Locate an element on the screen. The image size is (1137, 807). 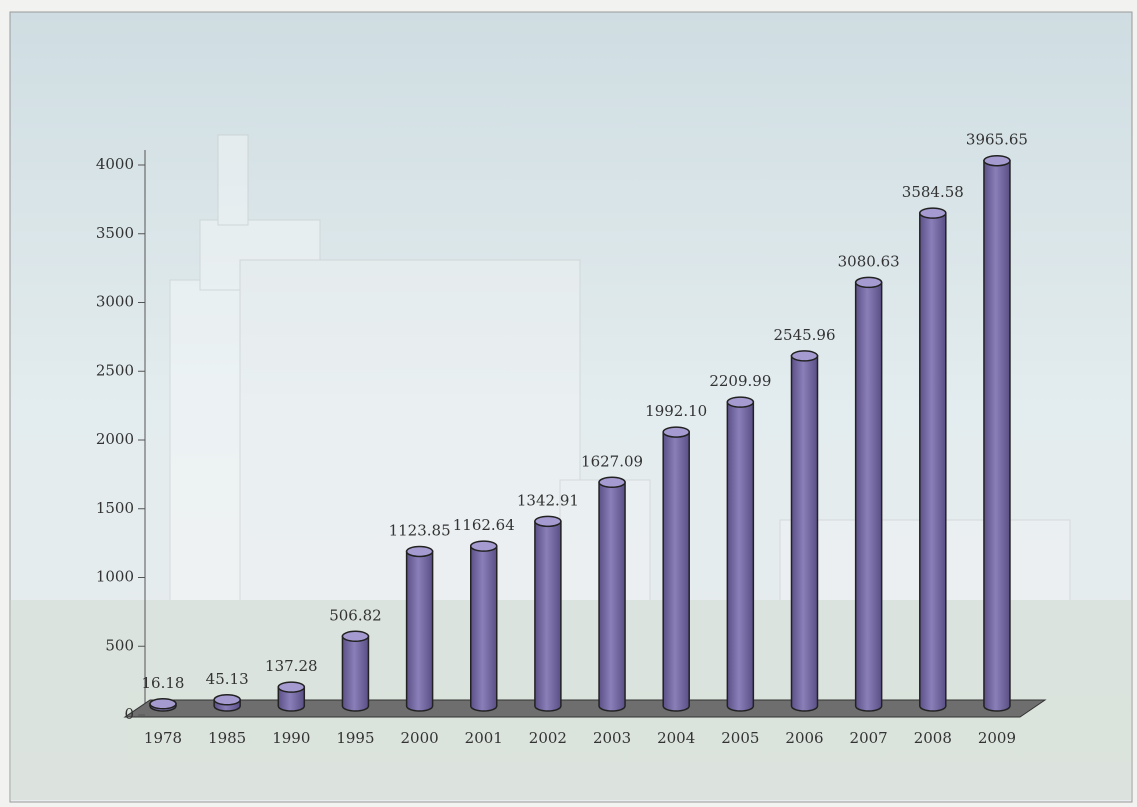
value-label: 1992.10 is located at coordinates (676, 411).